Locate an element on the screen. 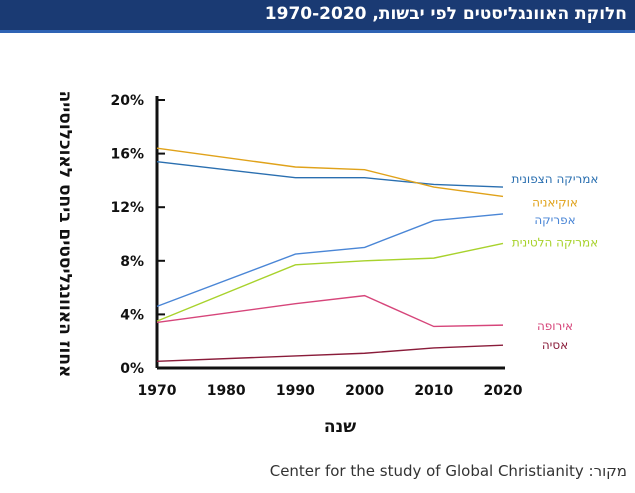  x-tick-label: 1980 is located at coordinates (226, 391).